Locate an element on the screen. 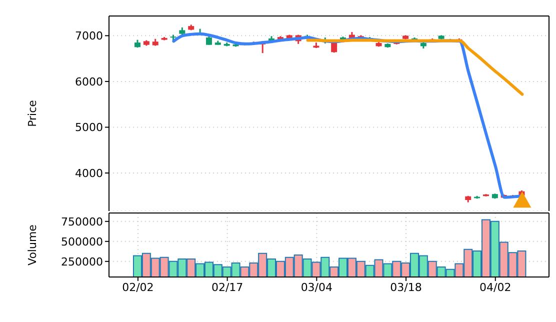 The height and width of the screenshot is (322, 556). x-tick-label: 03/18 is located at coordinates (406, 287).